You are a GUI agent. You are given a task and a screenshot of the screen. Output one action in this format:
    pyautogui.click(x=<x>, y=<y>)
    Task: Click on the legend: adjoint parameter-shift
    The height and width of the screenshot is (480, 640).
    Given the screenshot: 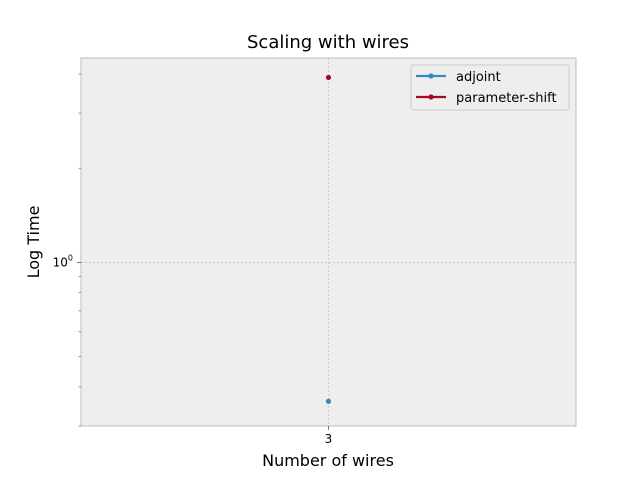 What is the action you would take?
    pyautogui.click(x=490, y=87)
    